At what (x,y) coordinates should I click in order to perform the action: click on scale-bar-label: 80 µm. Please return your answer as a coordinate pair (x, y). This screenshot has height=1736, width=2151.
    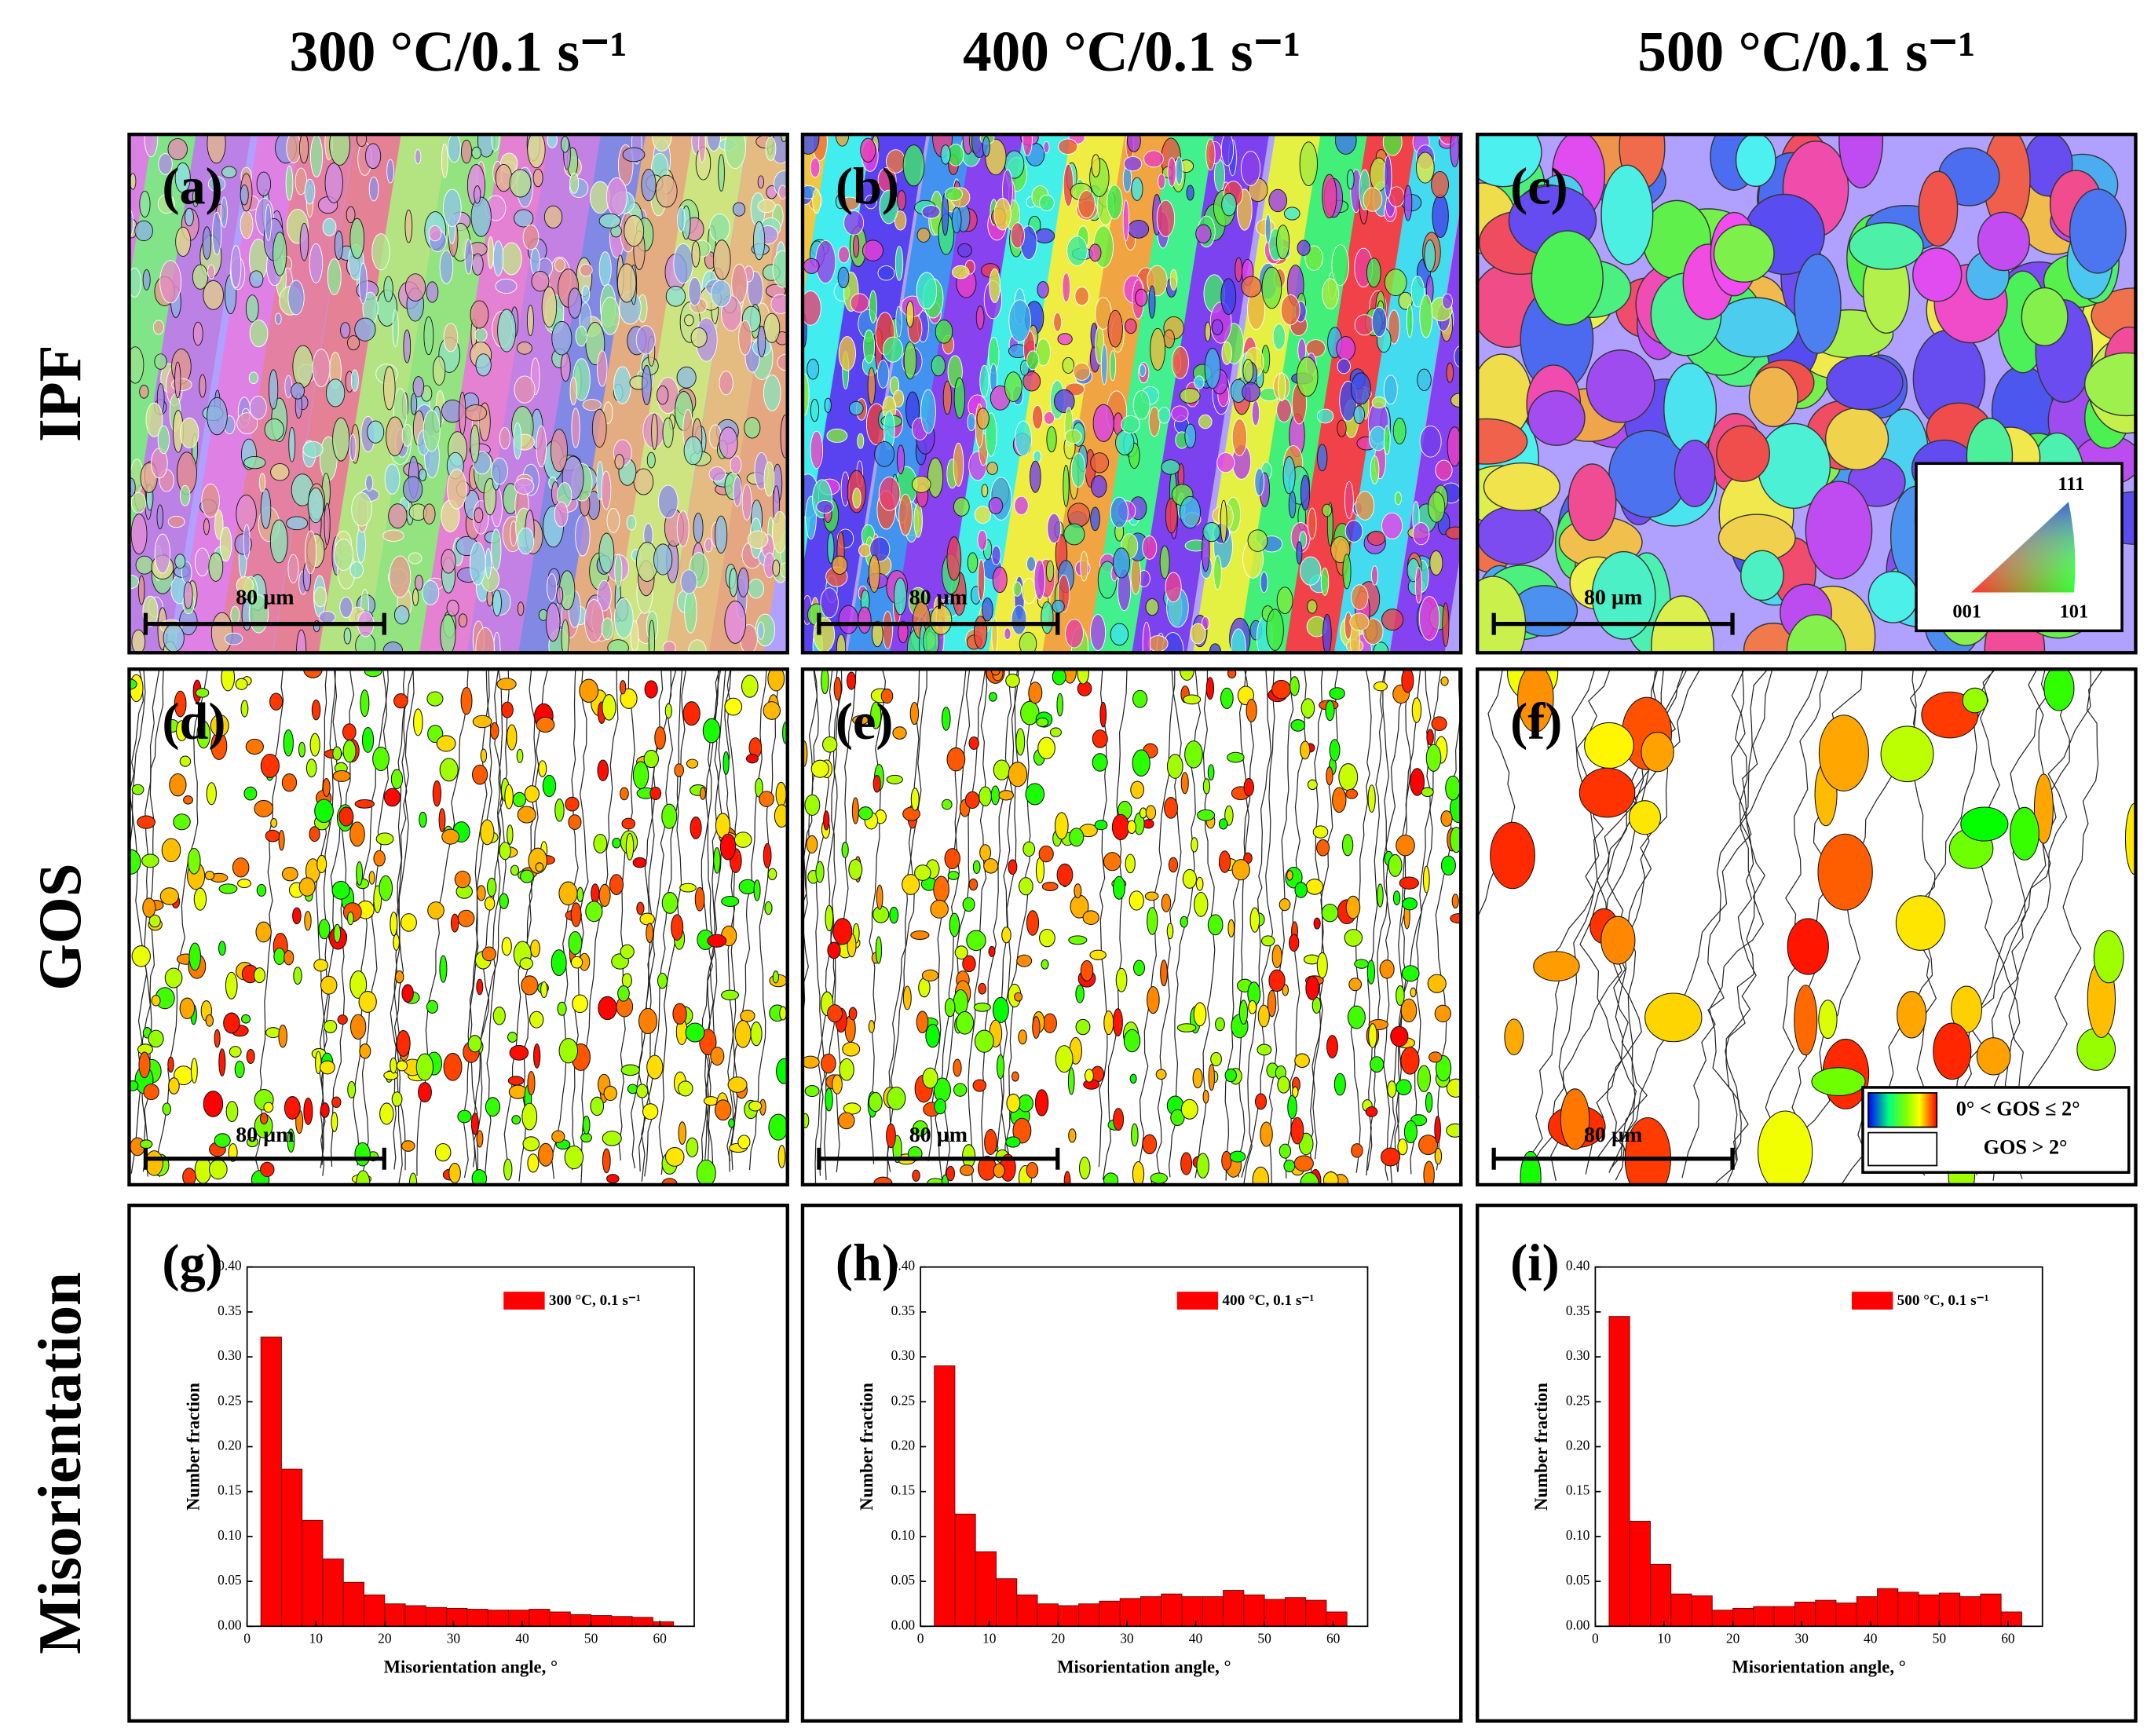
    Looking at the image, I should click on (1613, 1135).